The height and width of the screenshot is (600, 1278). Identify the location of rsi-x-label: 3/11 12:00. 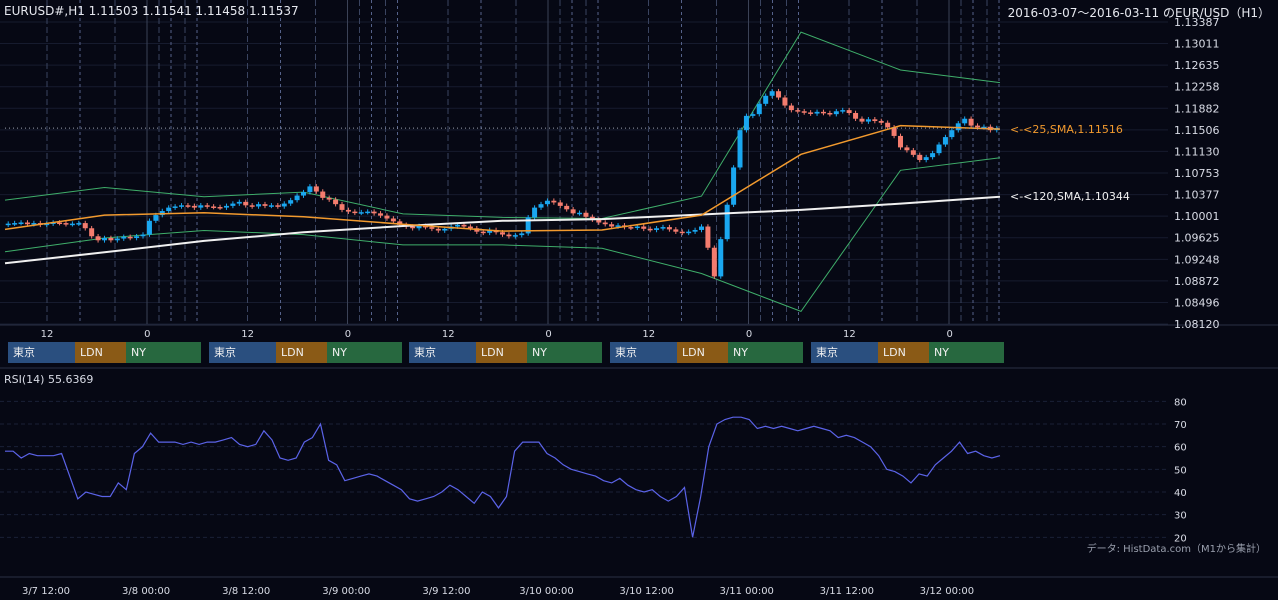
(847, 591).